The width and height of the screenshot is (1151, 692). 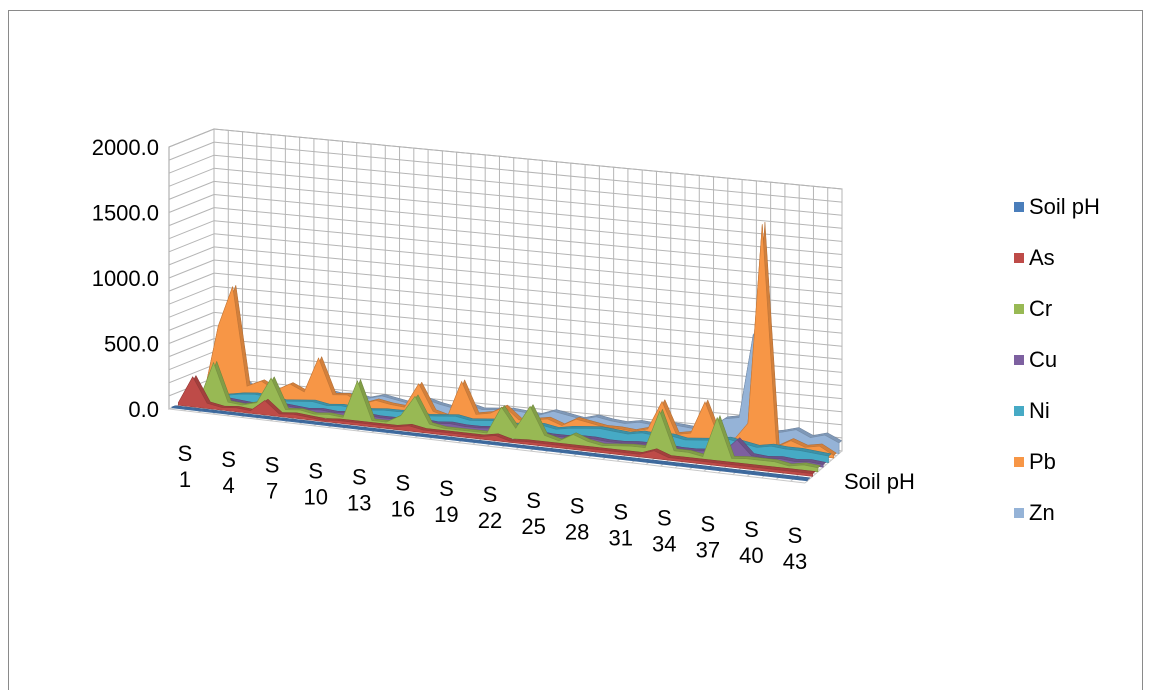 I want to click on x-tick-label-number: 31, so click(x=620, y=538).